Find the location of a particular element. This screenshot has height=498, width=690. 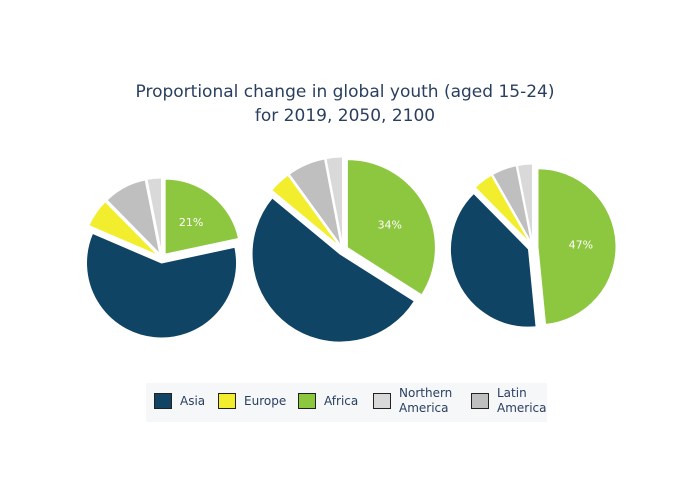

legend-swatch-northern-america is located at coordinates (382, 401).